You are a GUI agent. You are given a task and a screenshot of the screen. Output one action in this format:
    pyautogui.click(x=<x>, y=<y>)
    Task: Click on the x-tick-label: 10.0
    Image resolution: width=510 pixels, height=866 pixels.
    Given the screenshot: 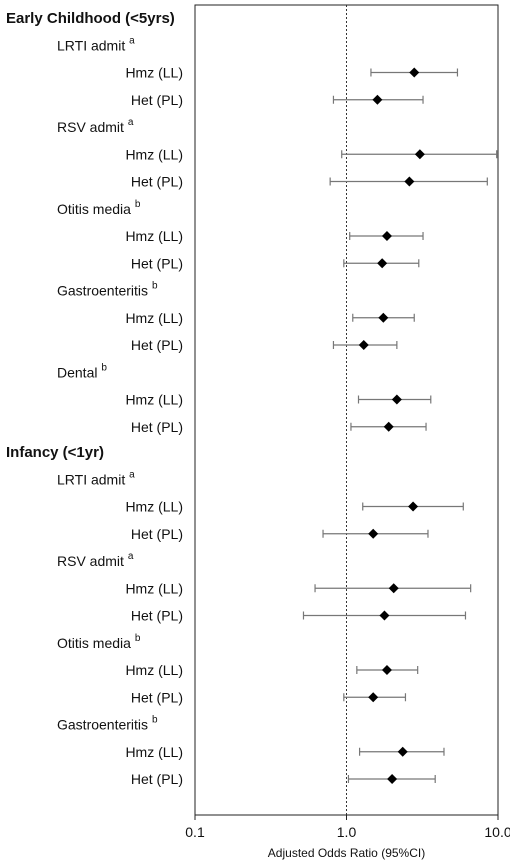 What is the action you would take?
    pyautogui.click(x=497, y=832)
    